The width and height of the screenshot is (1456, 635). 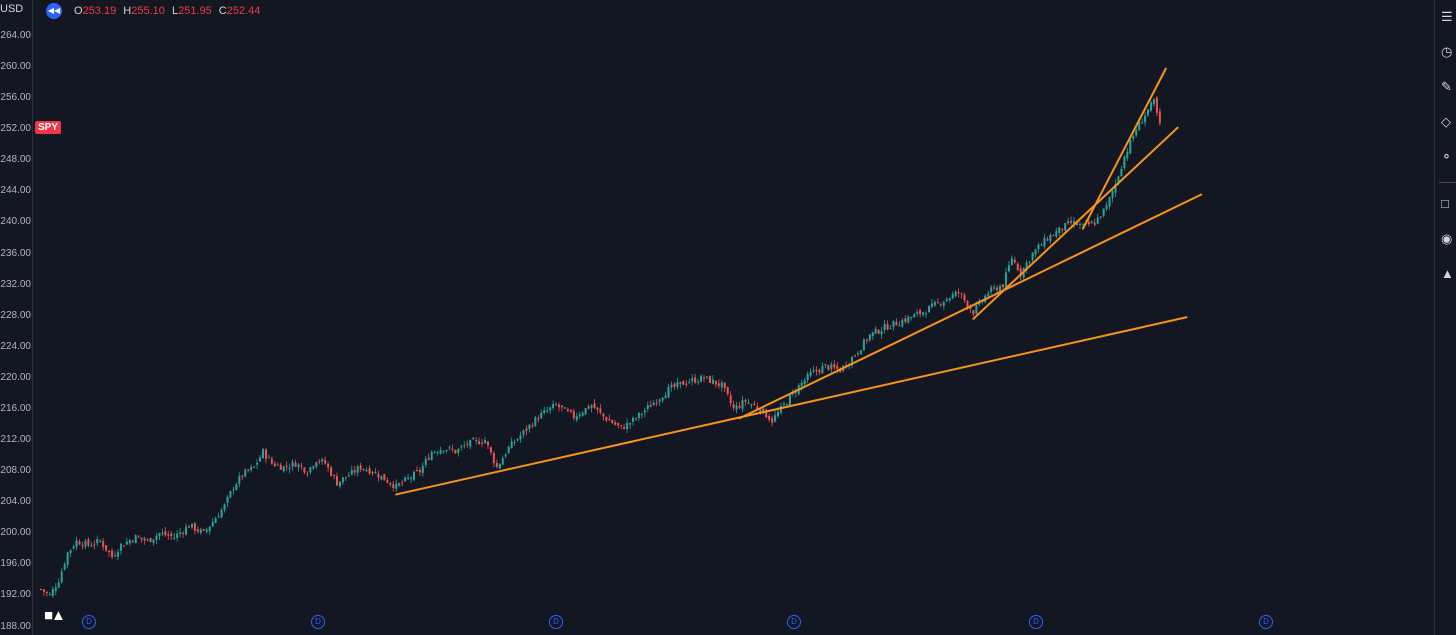 I want to click on symbol-label: USD, so click(x=12, y=9).